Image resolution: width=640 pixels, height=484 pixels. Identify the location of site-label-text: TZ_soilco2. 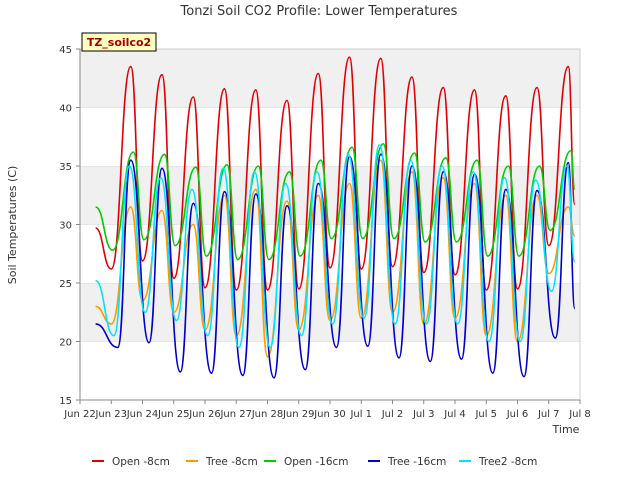
(119, 42).